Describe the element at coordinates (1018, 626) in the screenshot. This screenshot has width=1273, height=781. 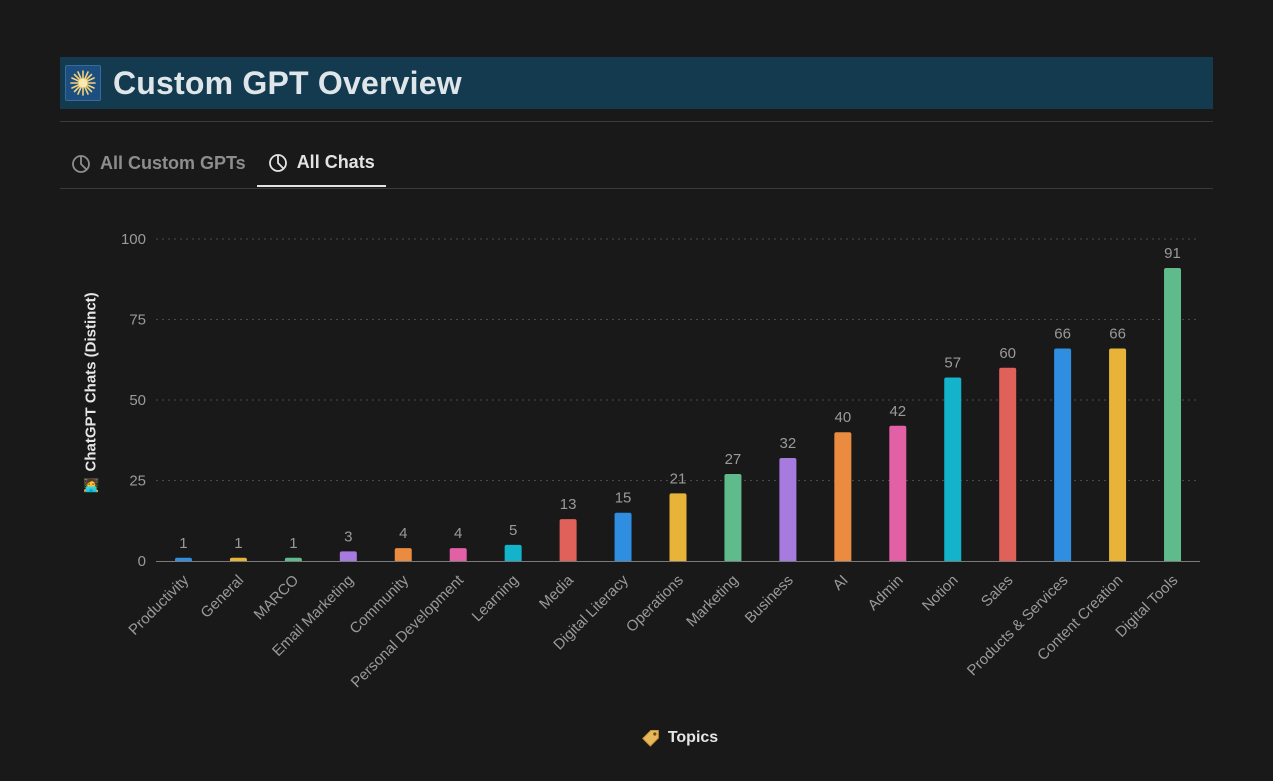
I see `x-tick-label: Products & Services` at that location.